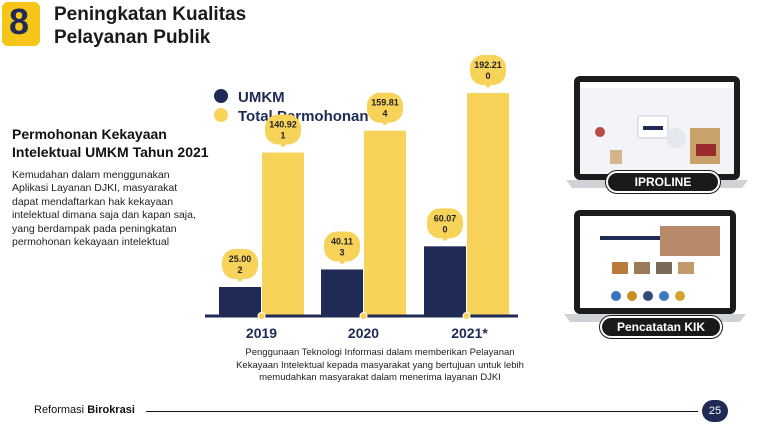 This screenshot has width=766, height=425. I want to click on bar-umkm-2021, so click(445, 281).